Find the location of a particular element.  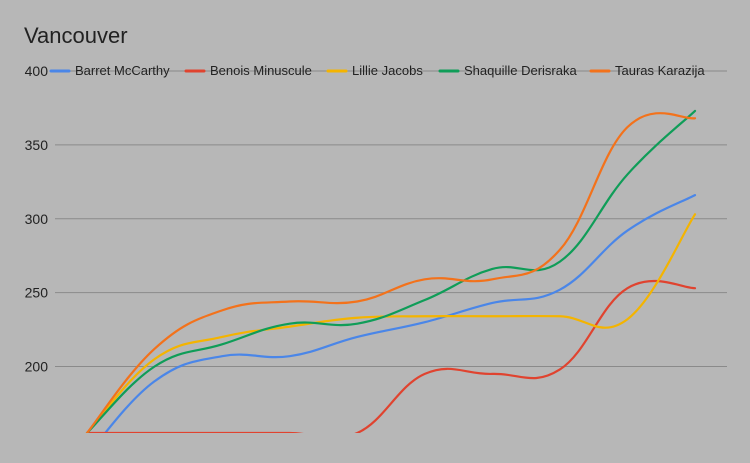

legend-label: Tauras Karazija is located at coordinates (660, 70).